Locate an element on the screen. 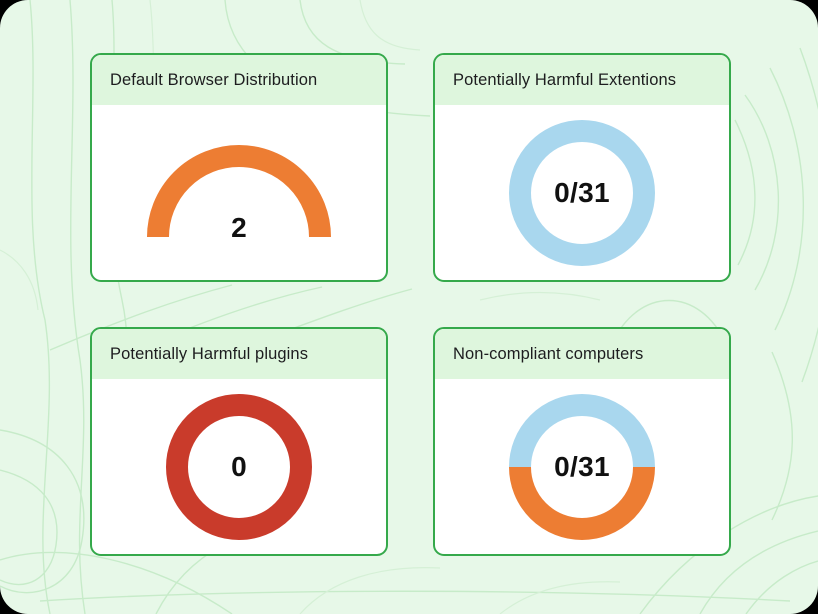 The width and height of the screenshot is (818, 614). gauge-arc is located at coordinates (239, 190).